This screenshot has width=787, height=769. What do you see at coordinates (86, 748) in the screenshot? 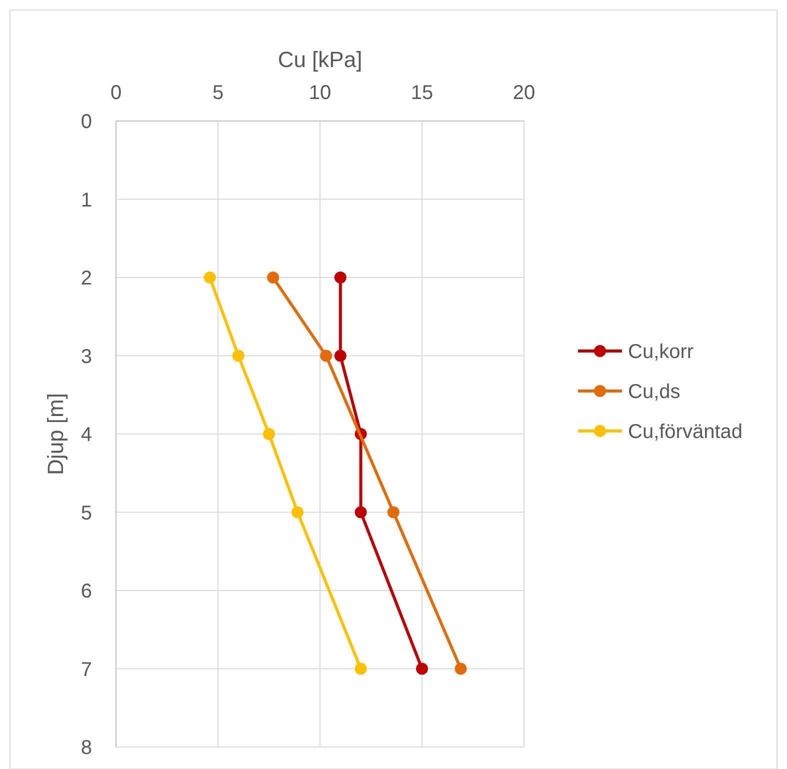
I see `y-tick-label: 8` at bounding box center [86, 748].